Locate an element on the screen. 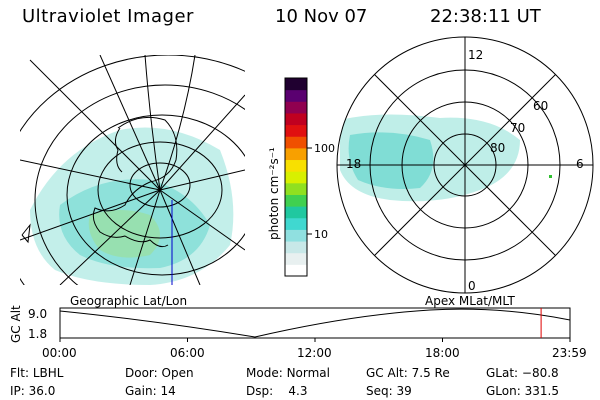 The image size is (600, 400). ip-field: IP: 36.0 is located at coordinates (33, 391).